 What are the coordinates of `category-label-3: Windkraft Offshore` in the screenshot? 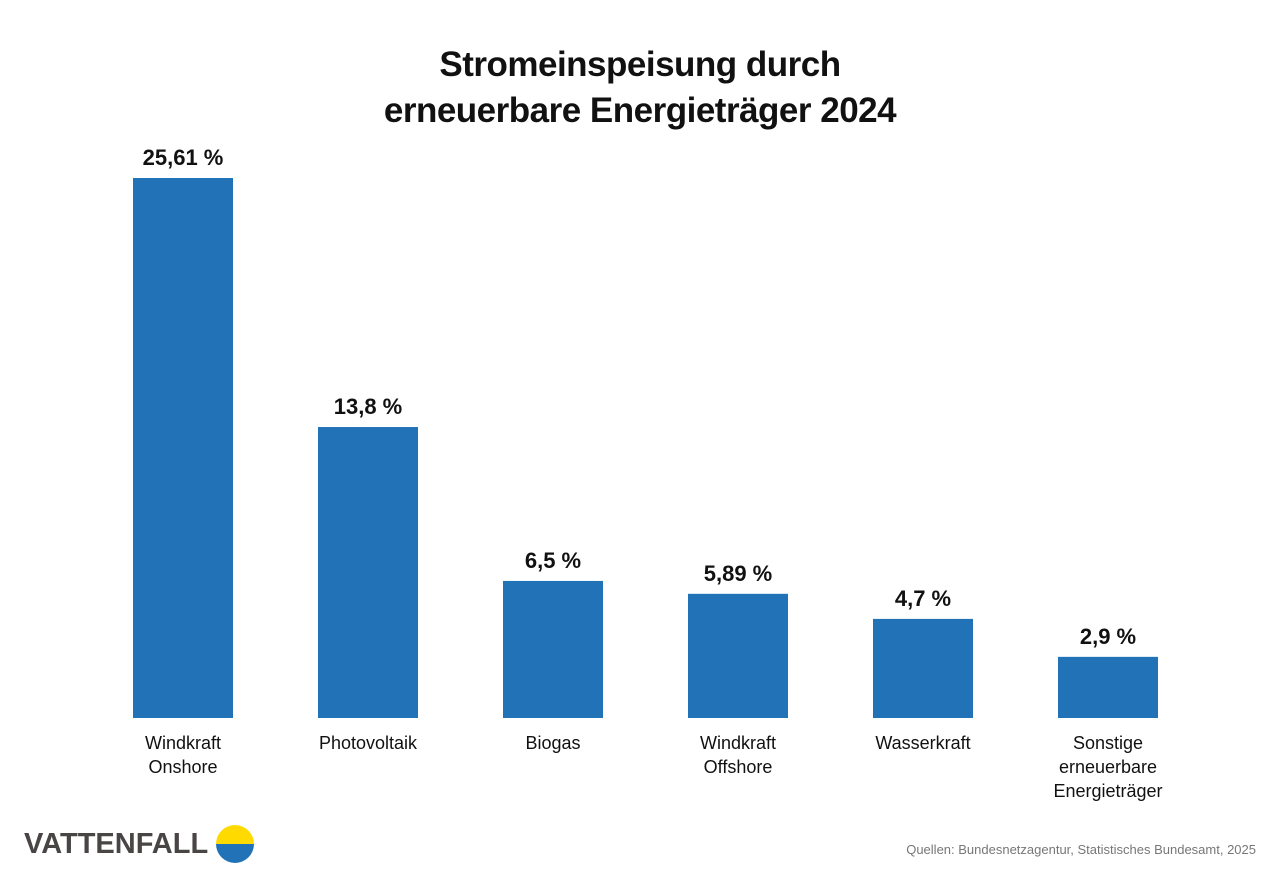 It's located at (738, 755).